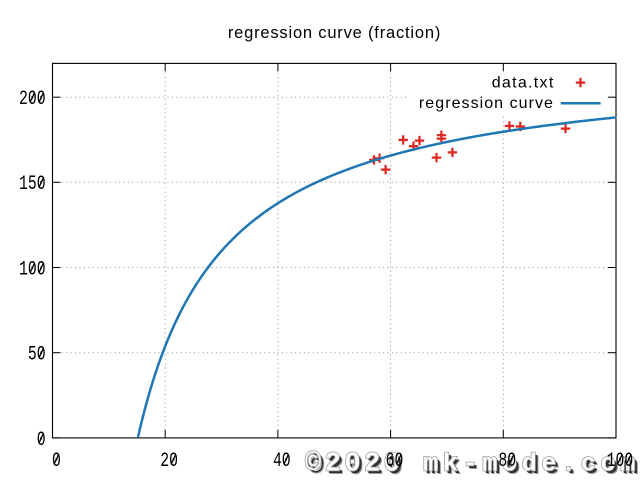 This screenshot has height=480, width=640. I want to click on svg-text: regression curve (fraction), so click(334, 33).